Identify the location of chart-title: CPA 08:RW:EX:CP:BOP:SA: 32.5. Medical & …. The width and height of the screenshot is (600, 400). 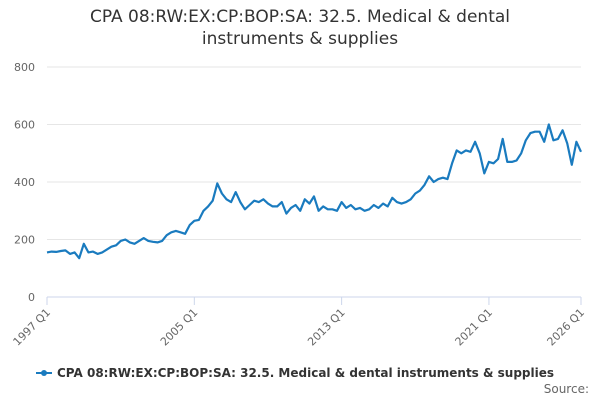
(300, 28).